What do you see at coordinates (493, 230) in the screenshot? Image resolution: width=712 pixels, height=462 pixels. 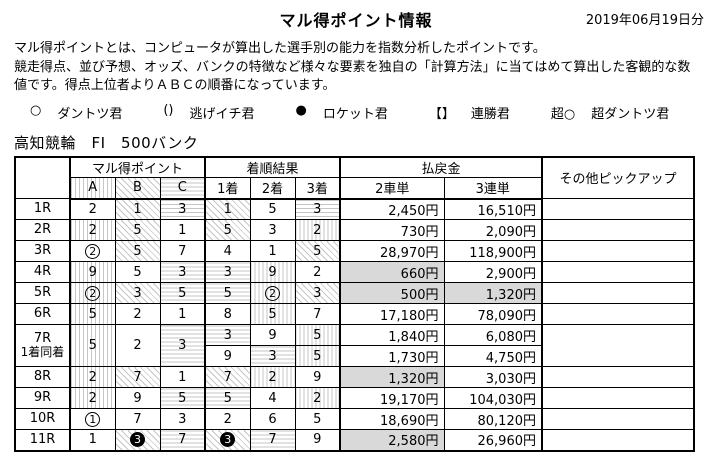 I see `trifecta-payout-cell: 2,090円` at bounding box center [493, 230].